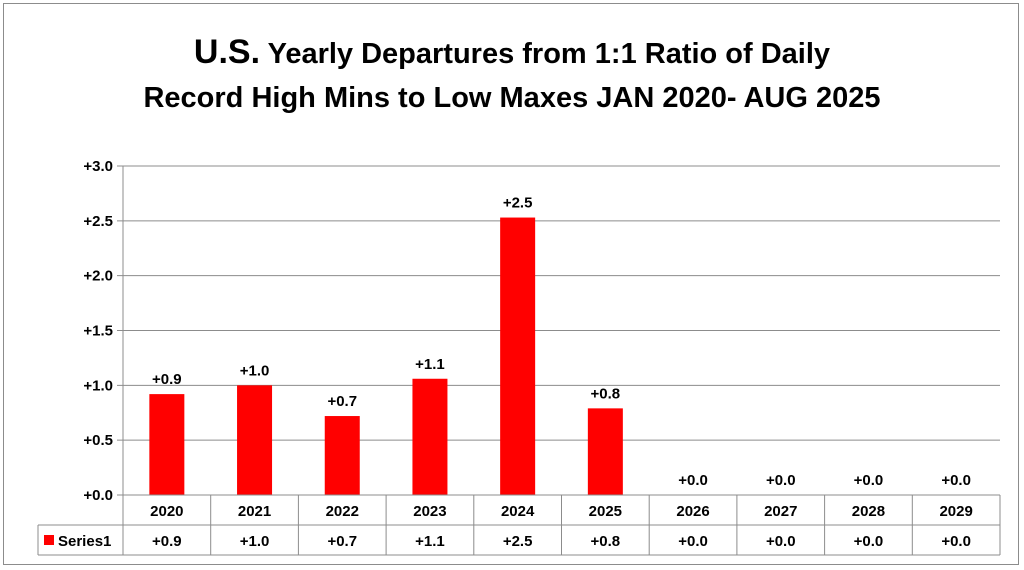  What do you see at coordinates (167, 379) in the screenshot?
I see `data-label: +0.9` at bounding box center [167, 379].